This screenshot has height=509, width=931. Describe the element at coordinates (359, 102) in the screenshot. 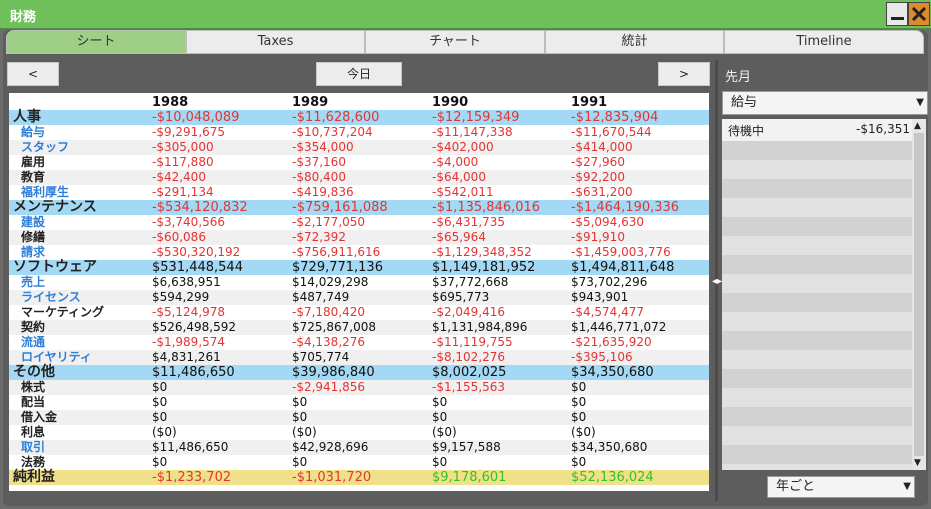

I see `year-header-row: 1988 1989 1990 1991` at that location.